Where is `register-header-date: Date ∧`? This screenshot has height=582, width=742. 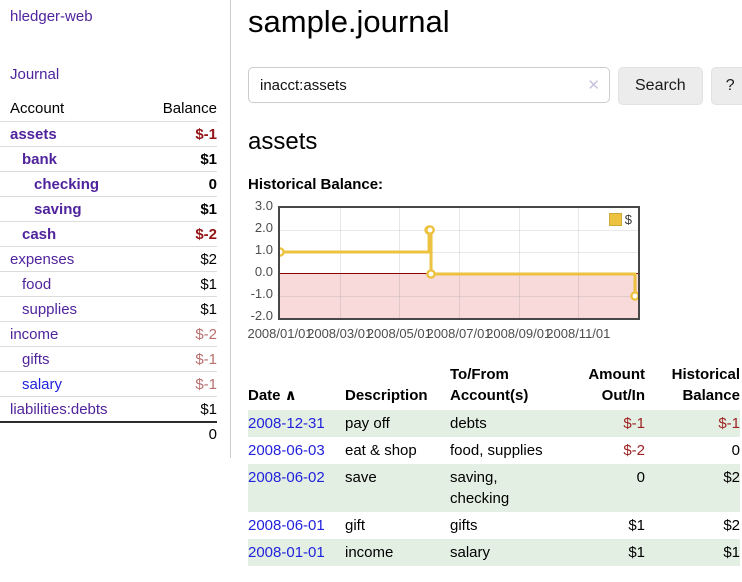 register-header-date: Date ∧ is located at coordinates (272, 395).